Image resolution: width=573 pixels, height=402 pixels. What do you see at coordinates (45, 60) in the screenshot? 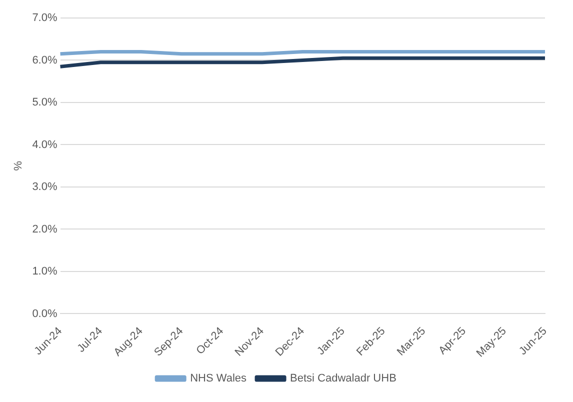
I see `y-tick-label: 6.0%` at bounding box center [45, 60].